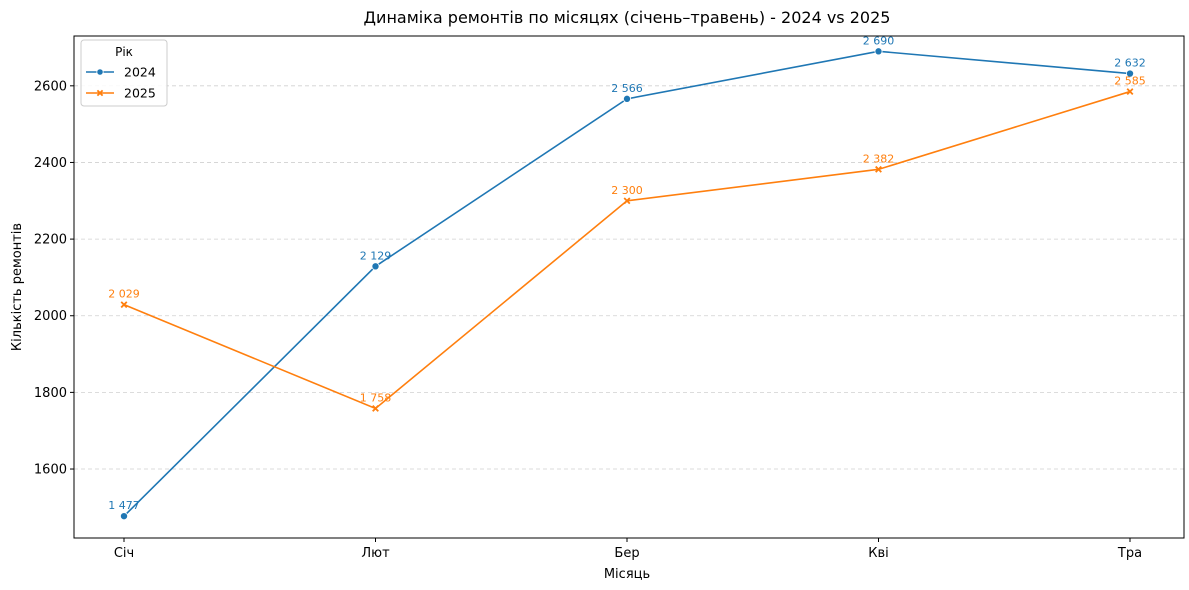  I want to click on legend: Рік 2024 2025, so click(124, 73).